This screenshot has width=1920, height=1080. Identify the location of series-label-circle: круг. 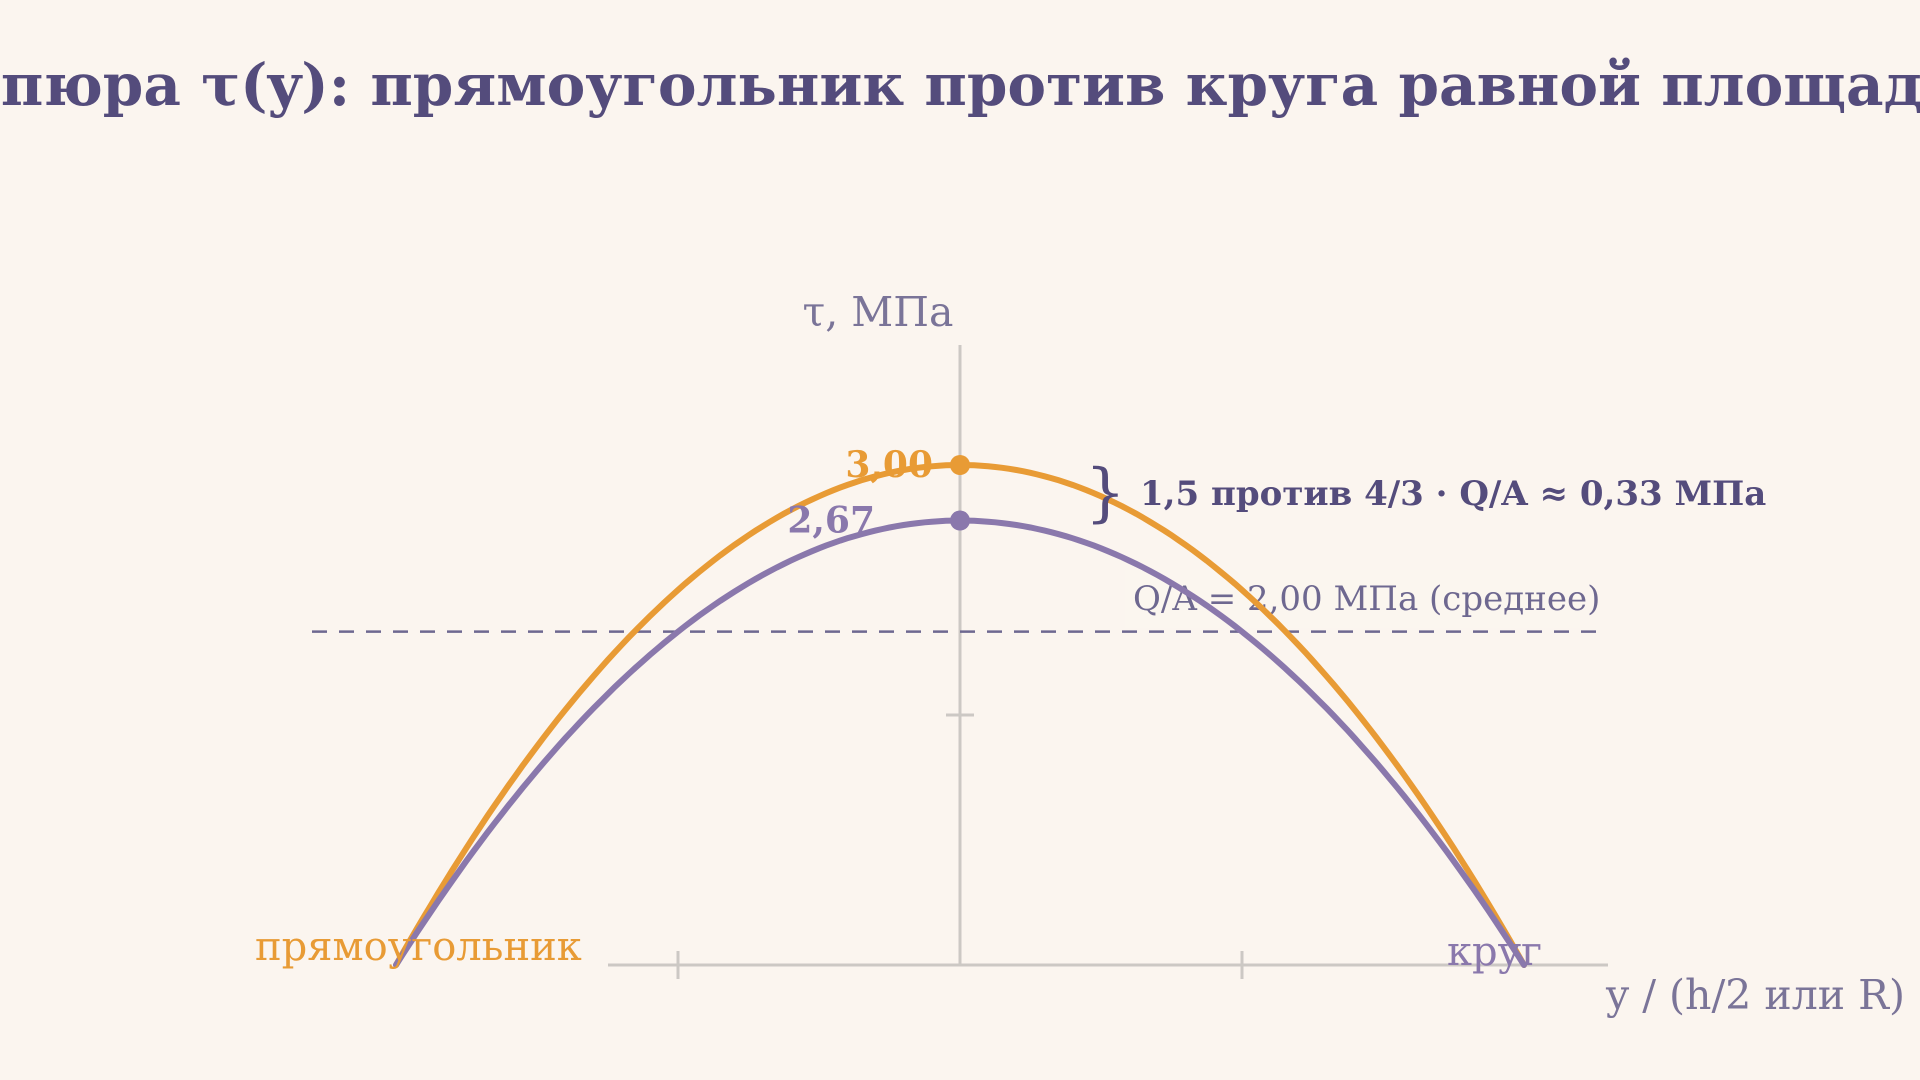
(1494, 952).